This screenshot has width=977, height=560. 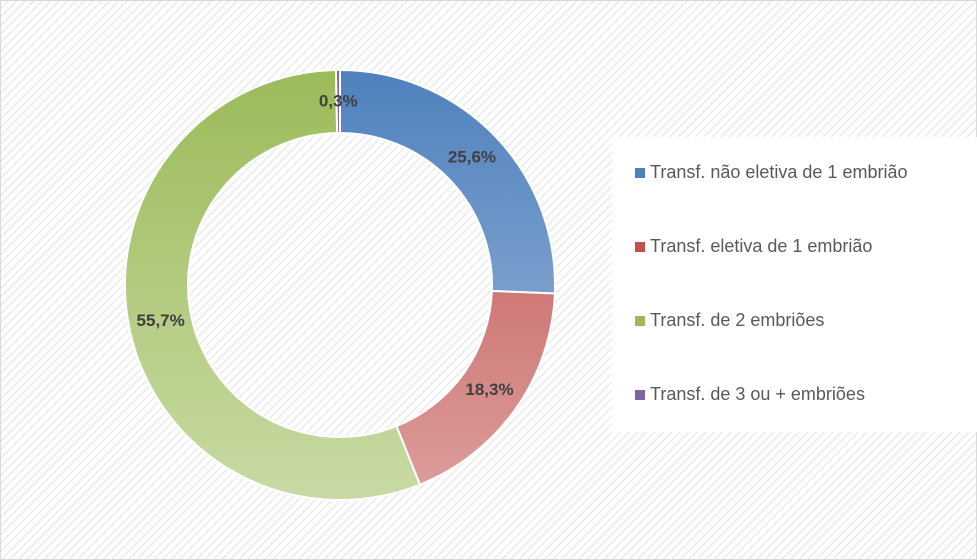 I want to click on legend-label: Transf. de 3 ou + embriões, so click(x=757, y=394).